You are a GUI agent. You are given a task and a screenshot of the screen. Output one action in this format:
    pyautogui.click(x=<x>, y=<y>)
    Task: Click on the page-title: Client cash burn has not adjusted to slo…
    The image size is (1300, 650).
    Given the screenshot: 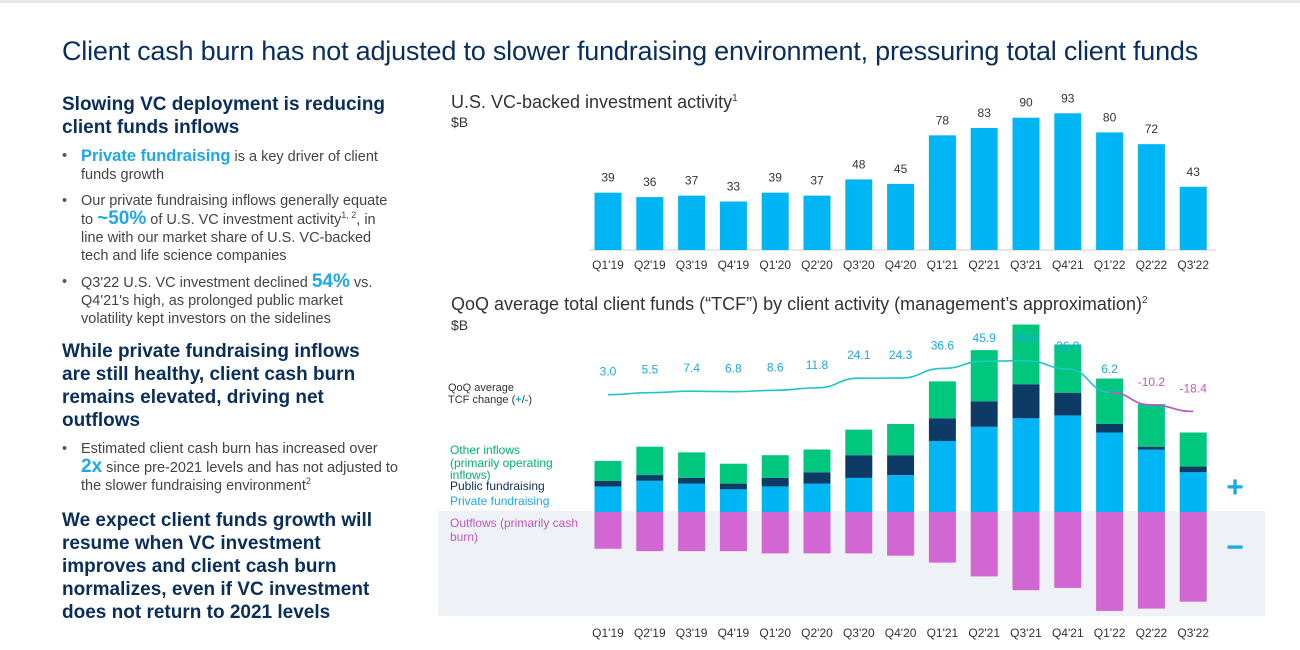 What is the action you would take?
    pyautogui.click(x=630, y=51)
    